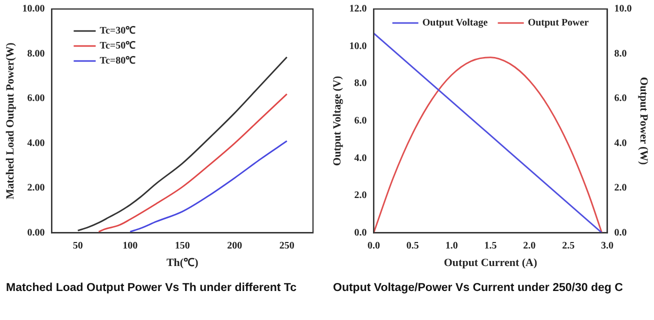 This screenshot has height=320, width=654. Describe the element at coordinates (607, 246) in the screenshot. I see `x-tick-label: 3.0` at that location.